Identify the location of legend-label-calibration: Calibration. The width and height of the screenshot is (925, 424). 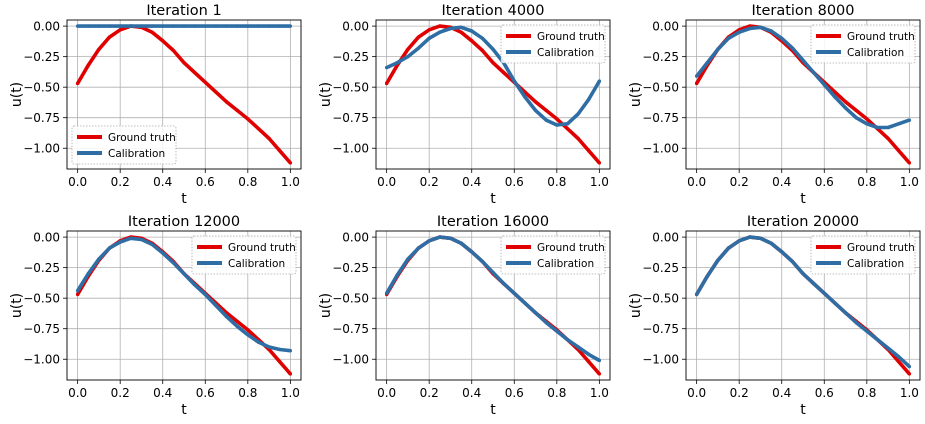
(875, 264).